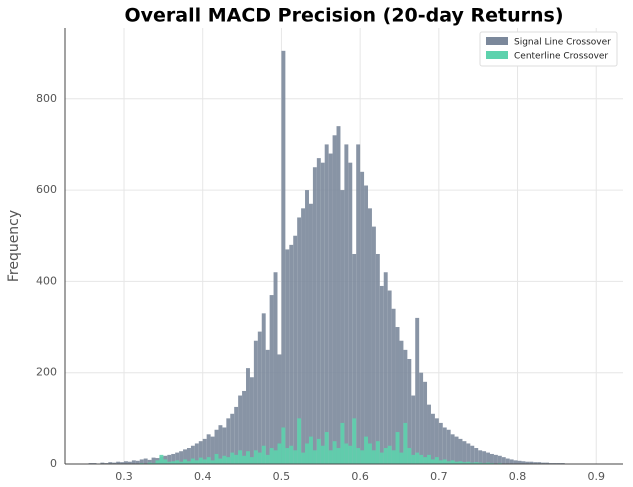  Describe the element at coordinates (548, 49) in the screenshot. I see `legend-box` at that location.